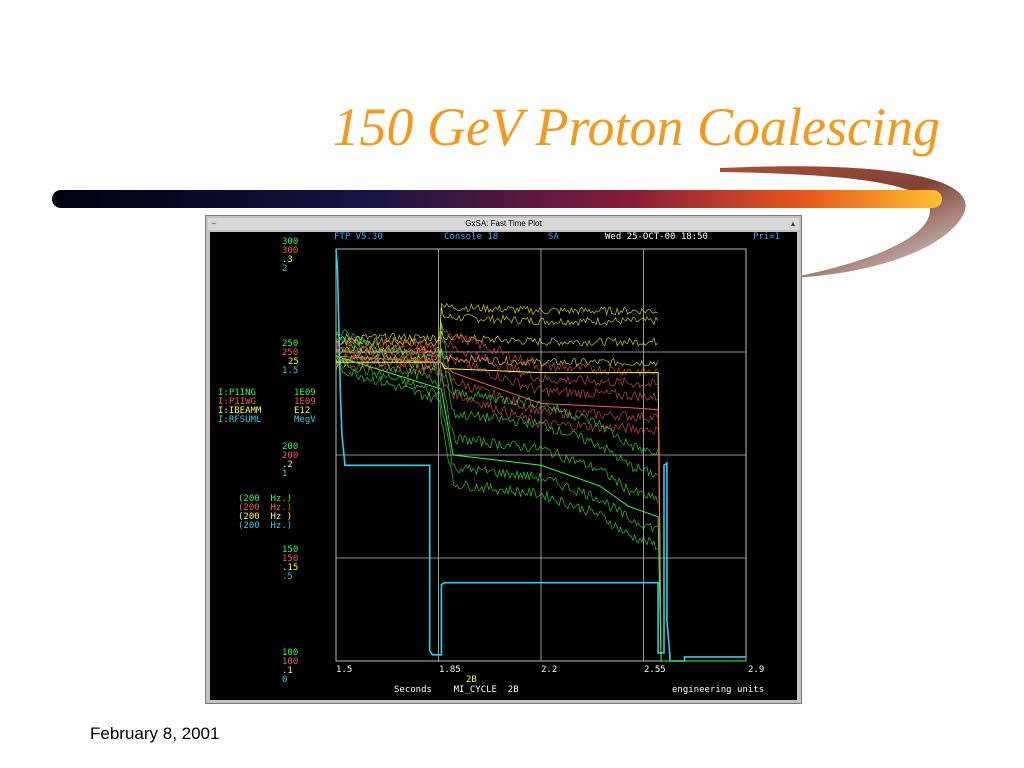 Image resolution: width=1024 pixels, height=768 pixels. Describe the element at coordinates (155, 733) in the screenshot. I see `footer-date: February 8, 2001` at that location.